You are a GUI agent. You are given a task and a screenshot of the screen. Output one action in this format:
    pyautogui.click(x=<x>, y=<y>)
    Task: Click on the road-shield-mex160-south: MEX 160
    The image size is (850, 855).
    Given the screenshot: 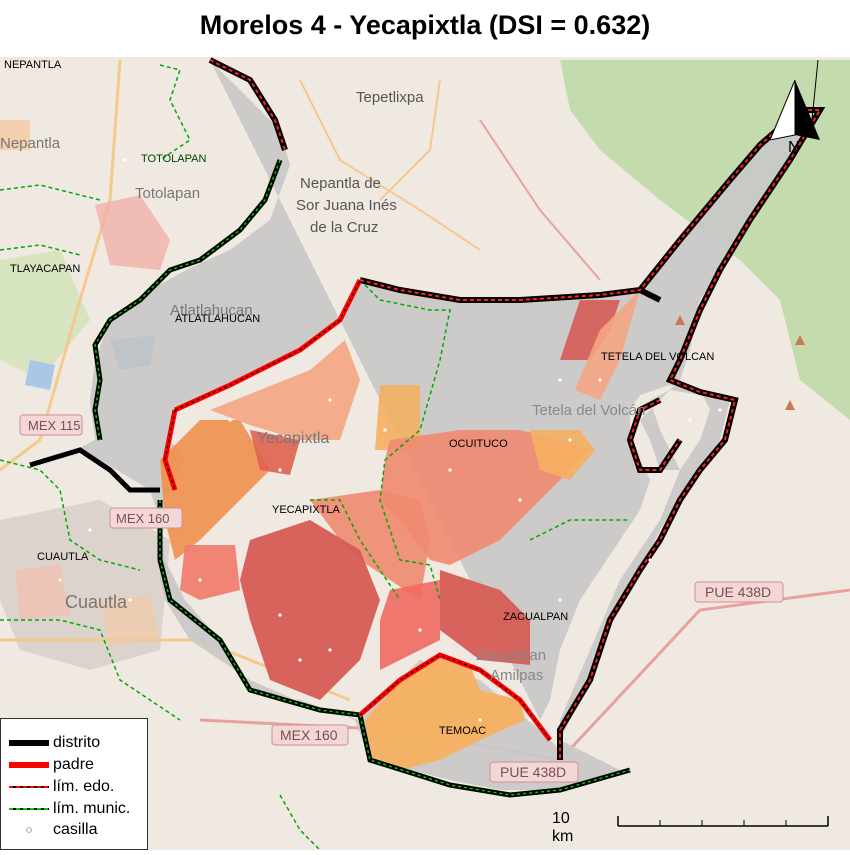 What is the action you would take?
    pyautogui.click(x=310, y=735)
    